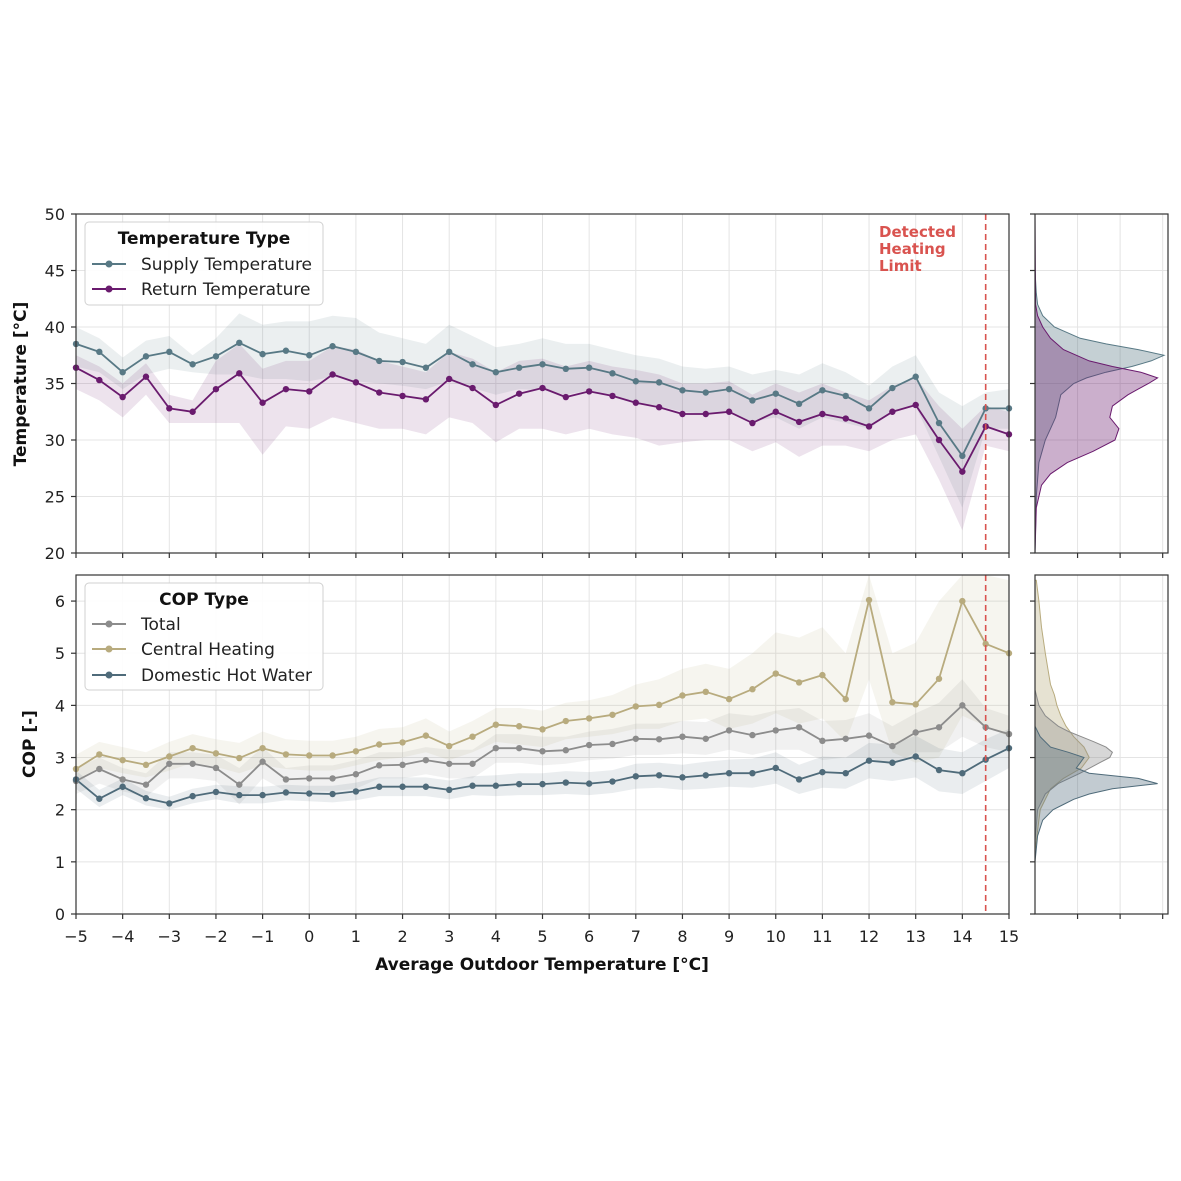  What do you see at coordinates (542, 407) in the screenshot?
I see `temperature-points` at bounding box center [542, 407].